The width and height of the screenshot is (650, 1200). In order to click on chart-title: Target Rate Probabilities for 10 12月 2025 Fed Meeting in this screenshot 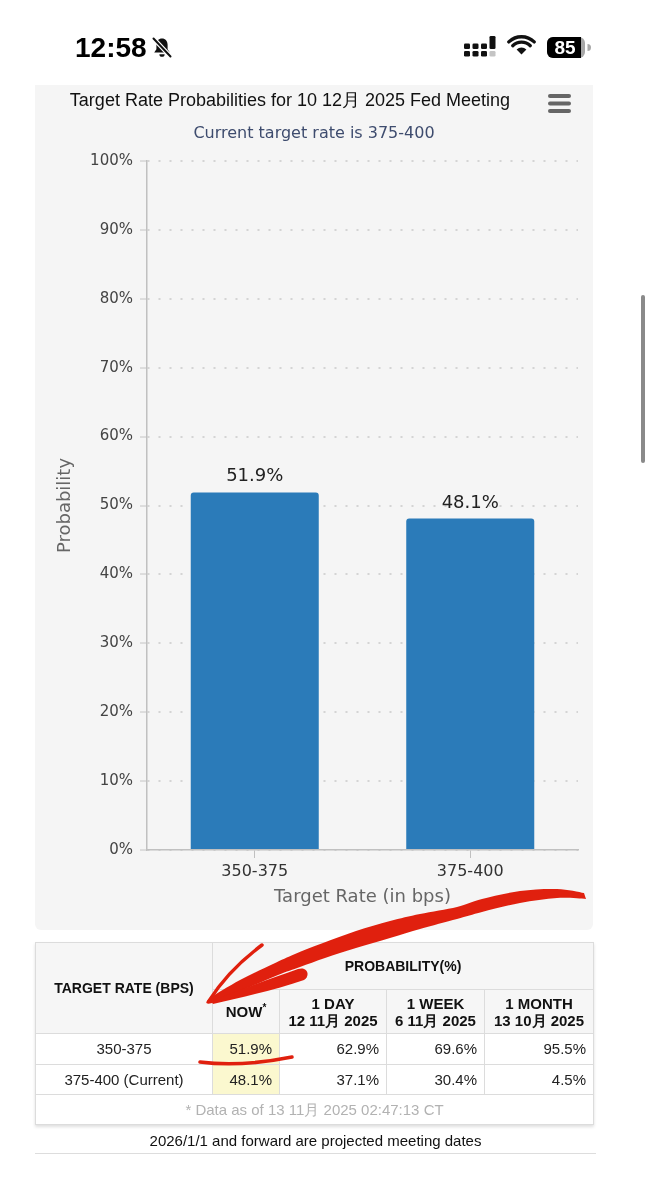, I will do `click(290, 100)`.